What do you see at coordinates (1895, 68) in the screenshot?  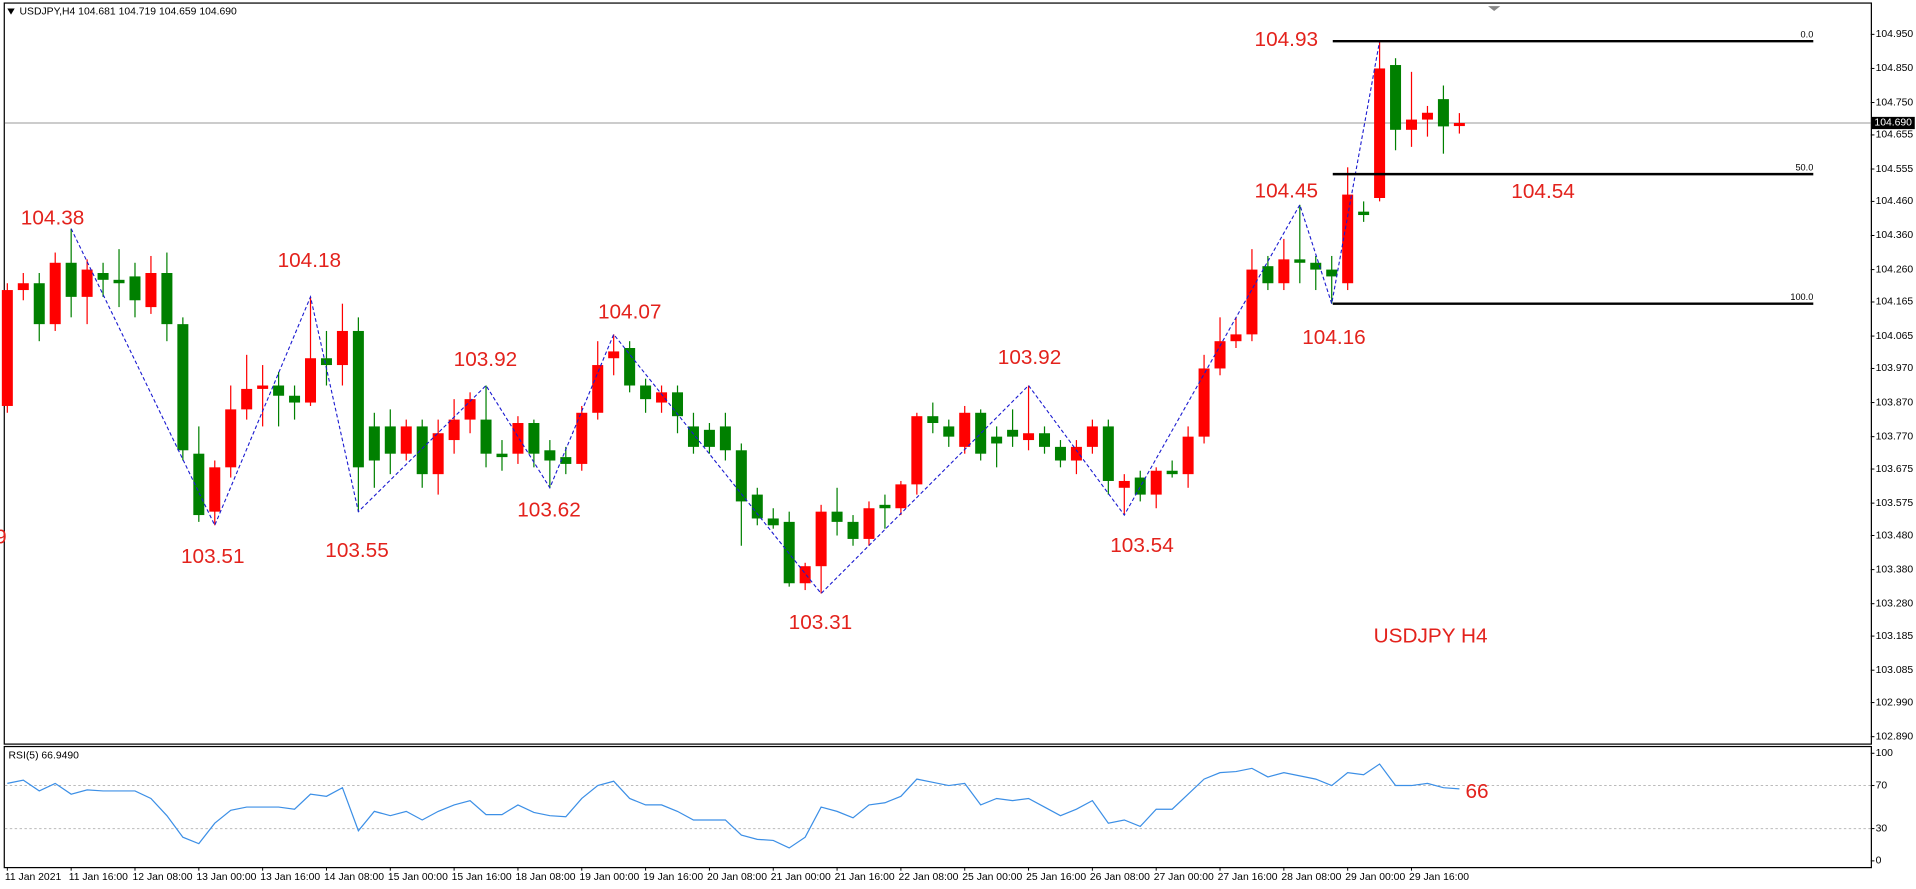 I see `y-tick-label: 104.850` at bounding box center [1895, 68].